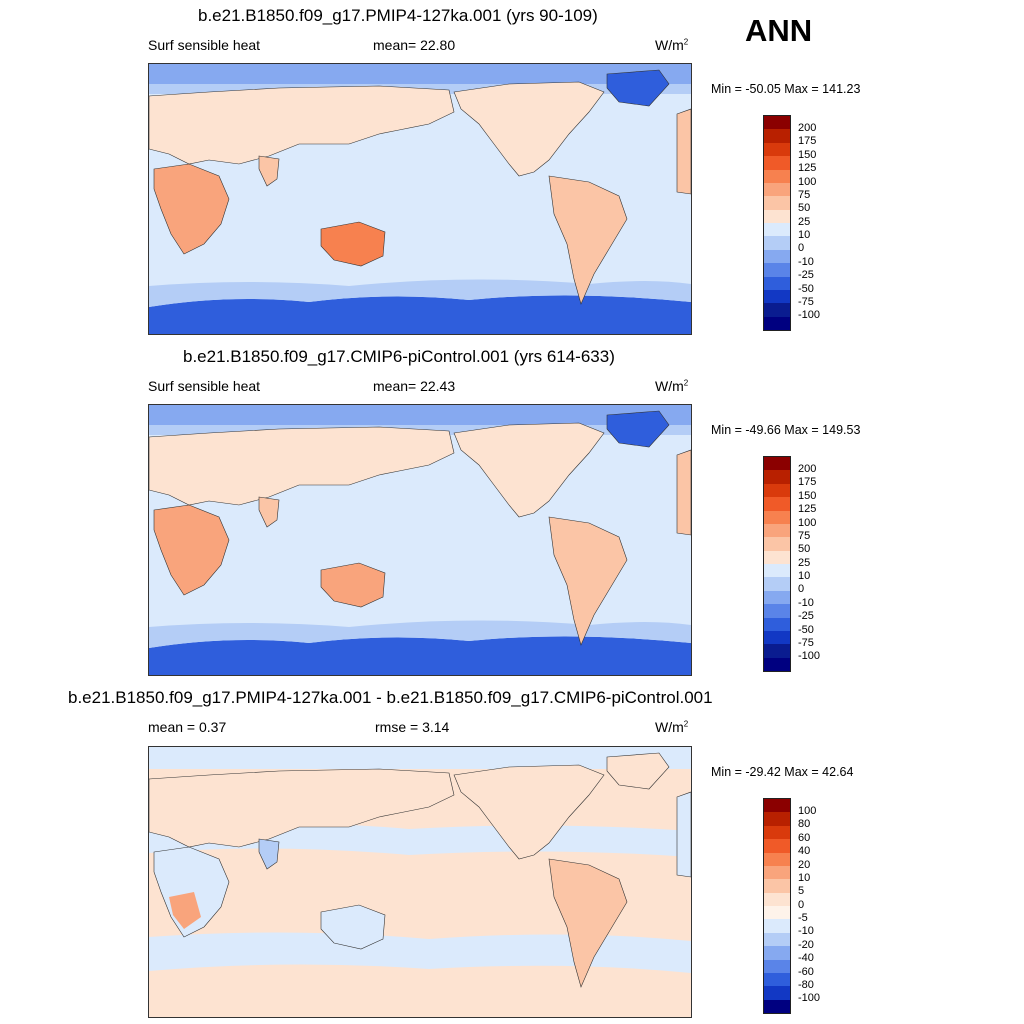 This screenshot has width=1024, height=1024. I want to click on panel-1-colorbar-label: 175, so click(807, 141).